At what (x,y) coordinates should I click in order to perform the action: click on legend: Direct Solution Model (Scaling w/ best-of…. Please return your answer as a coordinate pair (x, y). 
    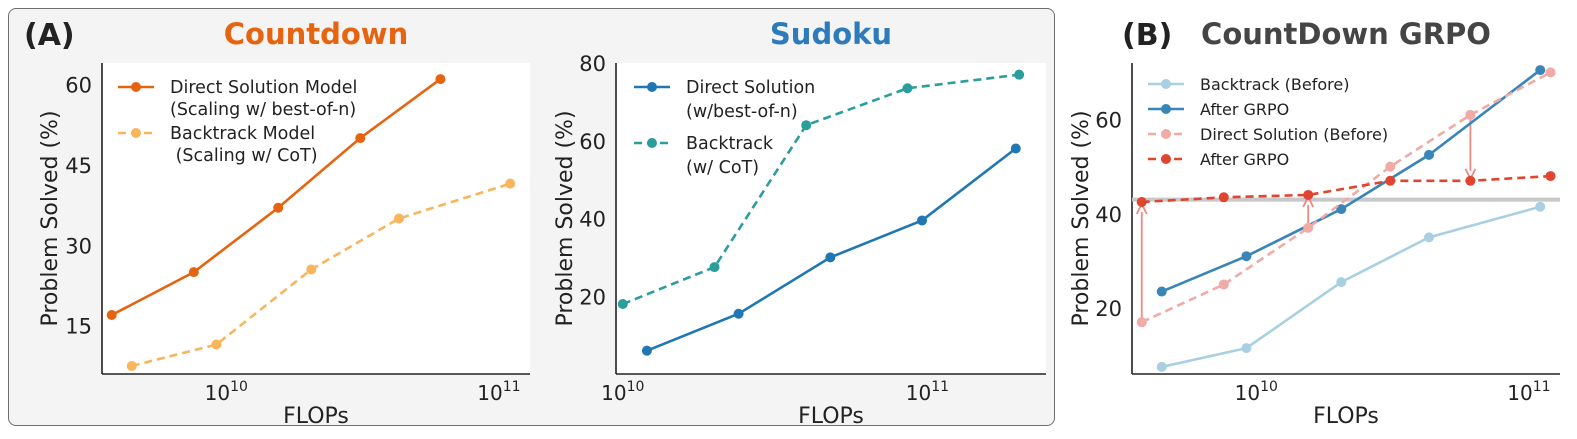
    Looking at the image, I should click on (237, 122).